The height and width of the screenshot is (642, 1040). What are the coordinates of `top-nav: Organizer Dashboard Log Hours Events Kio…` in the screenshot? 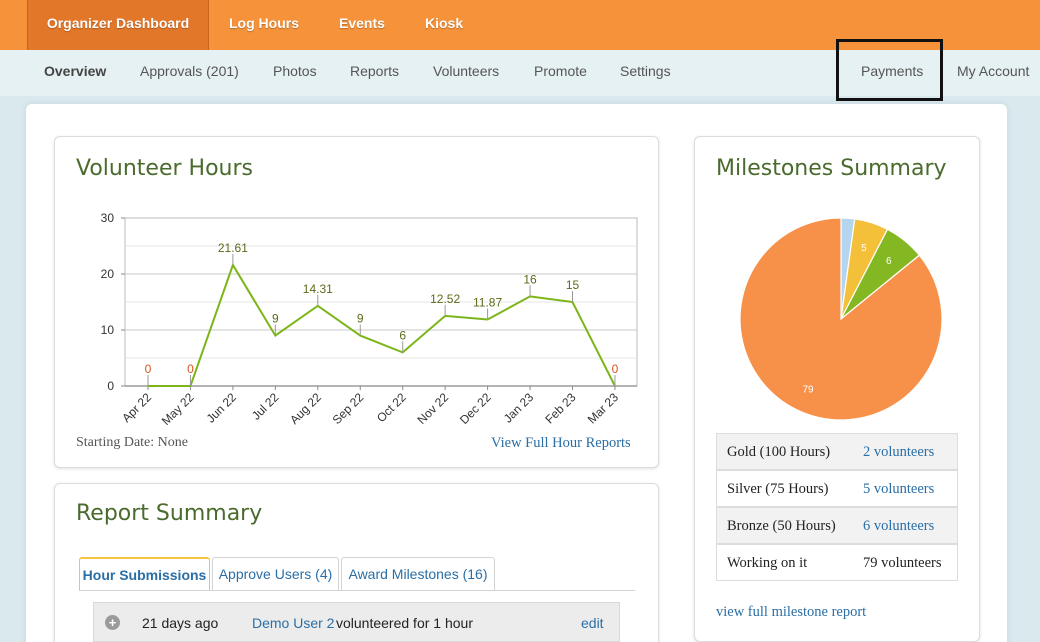 It's located at (520, 25).